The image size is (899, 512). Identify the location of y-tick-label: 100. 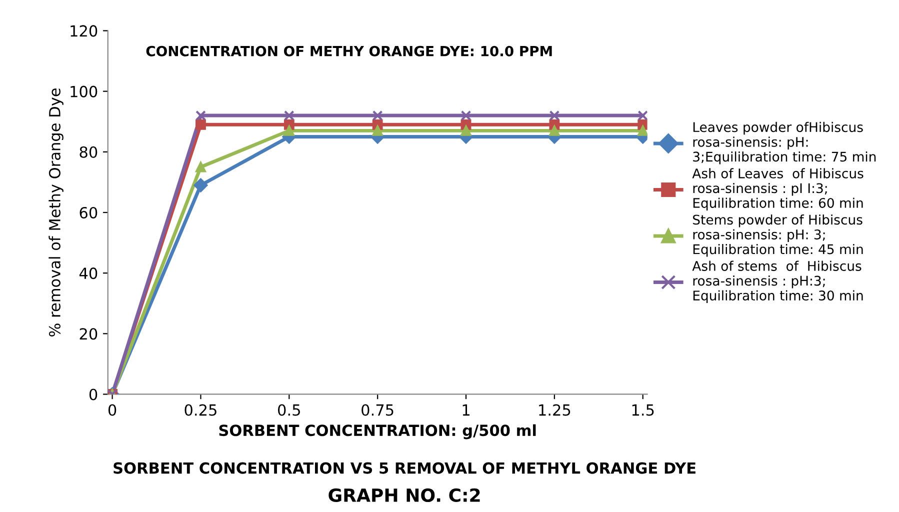
(84, 92).